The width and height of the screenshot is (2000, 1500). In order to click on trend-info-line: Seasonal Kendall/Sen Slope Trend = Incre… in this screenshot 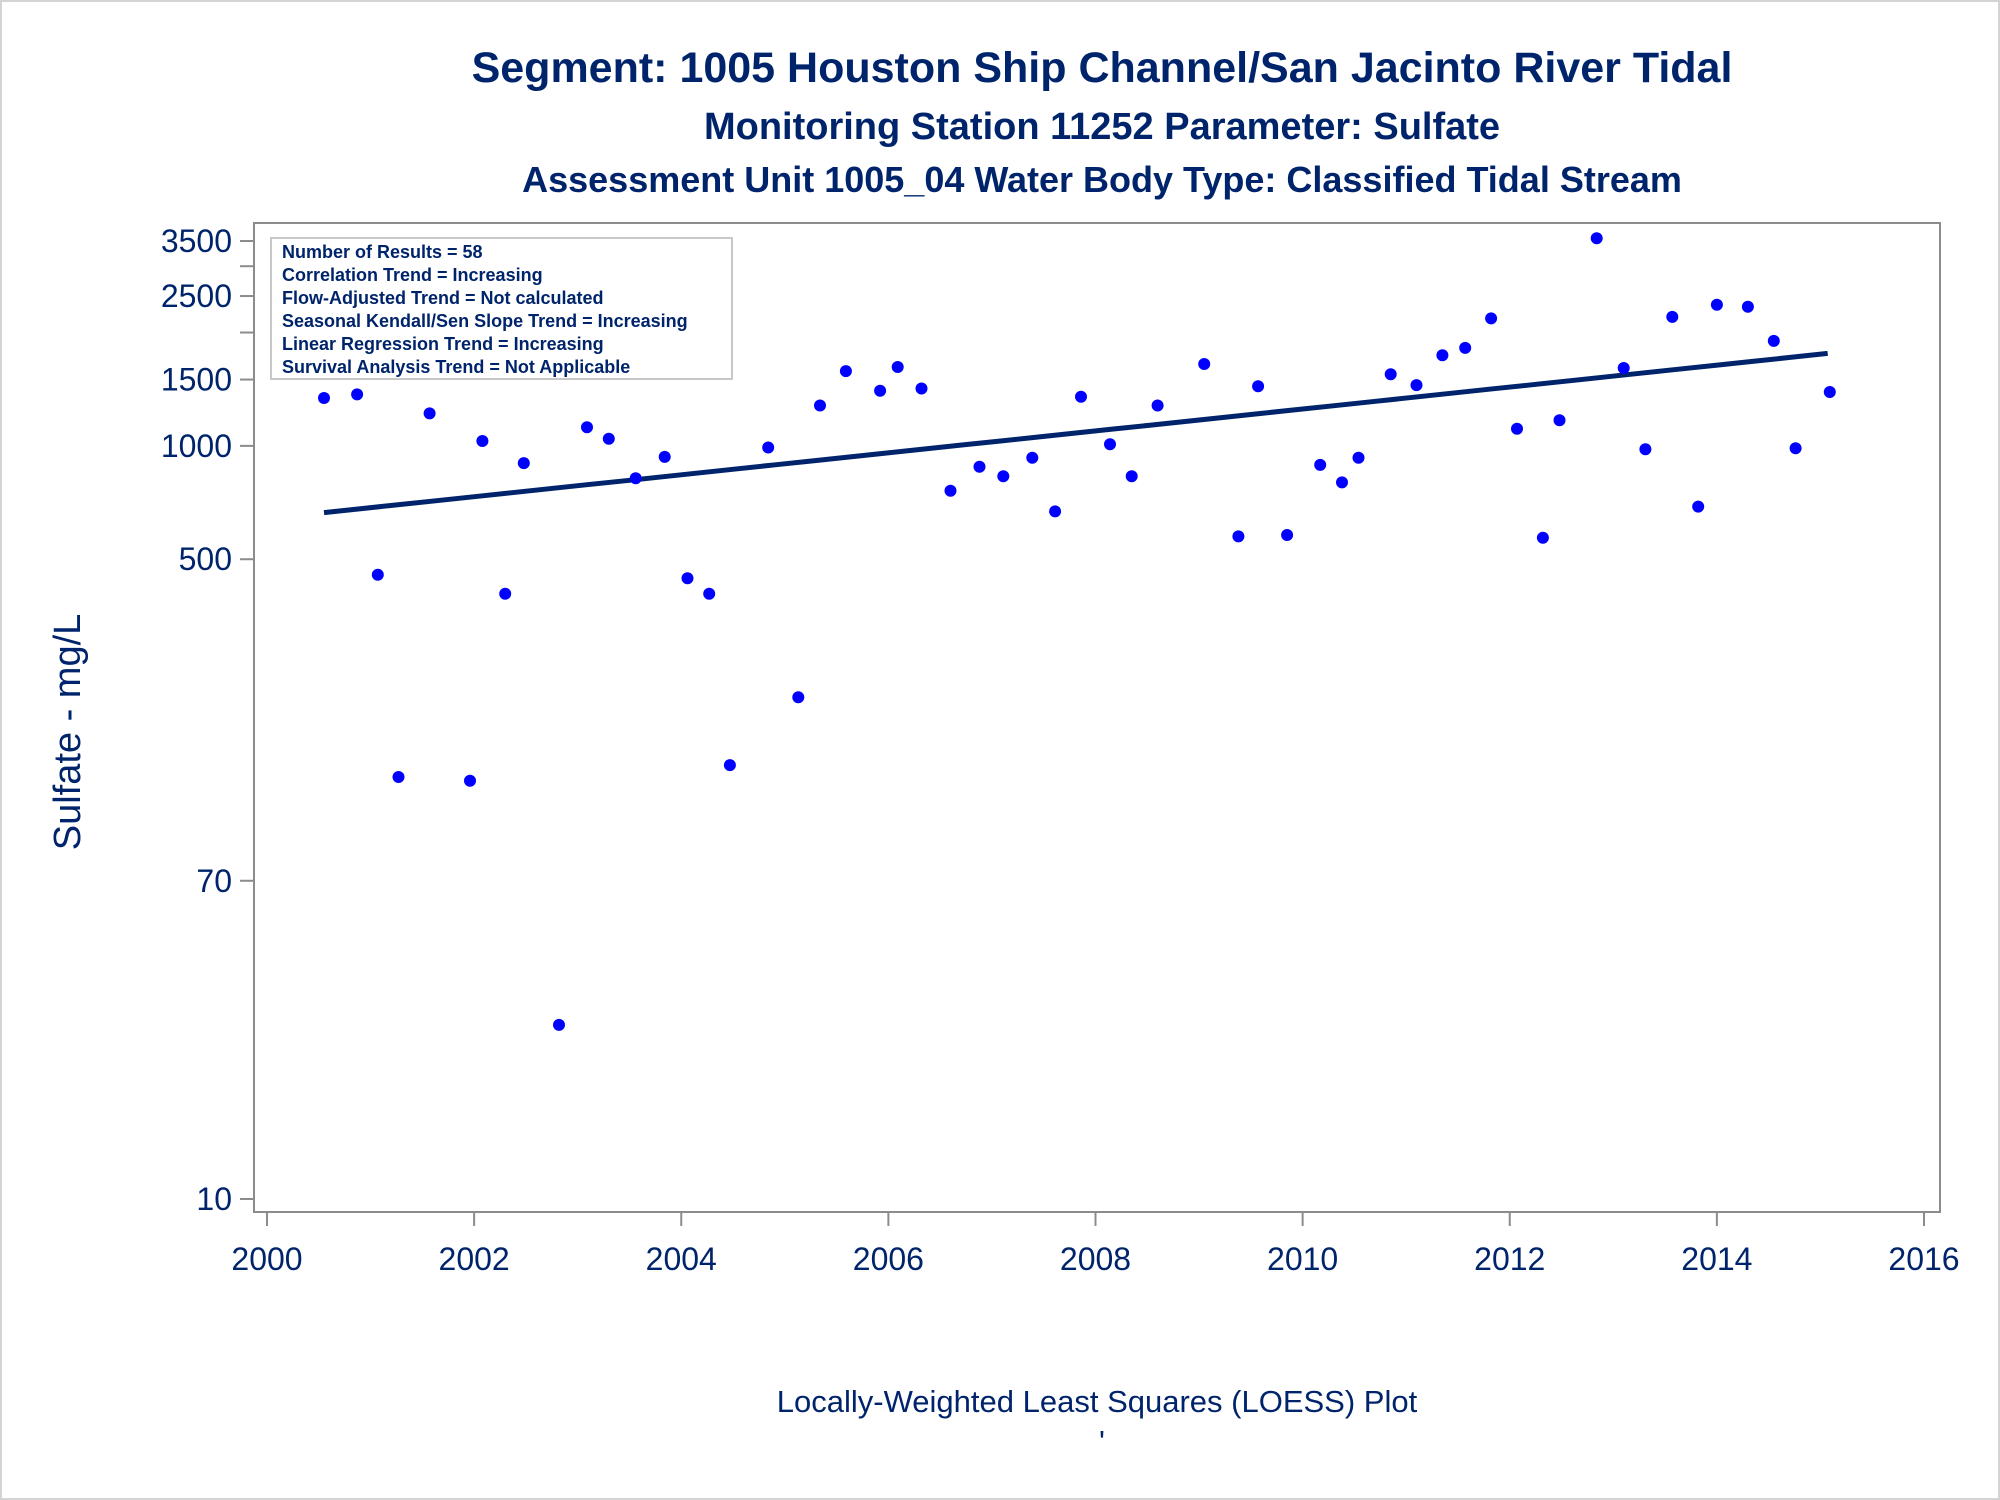, I will do `click(485, 321)`.